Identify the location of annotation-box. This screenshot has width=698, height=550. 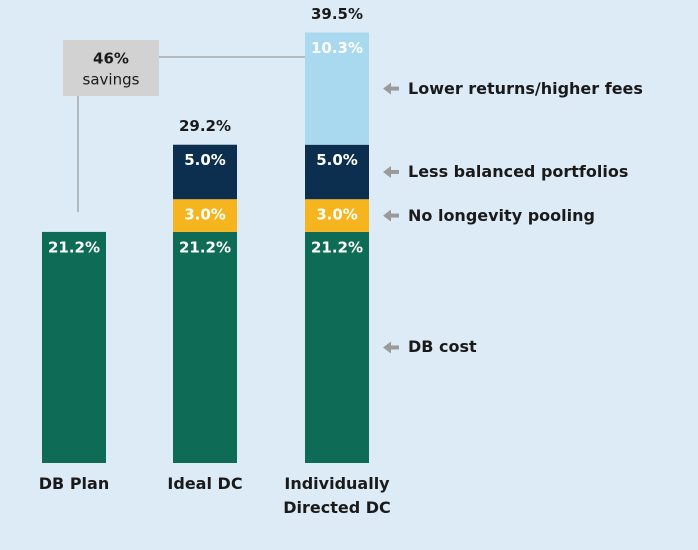
(111, 68).